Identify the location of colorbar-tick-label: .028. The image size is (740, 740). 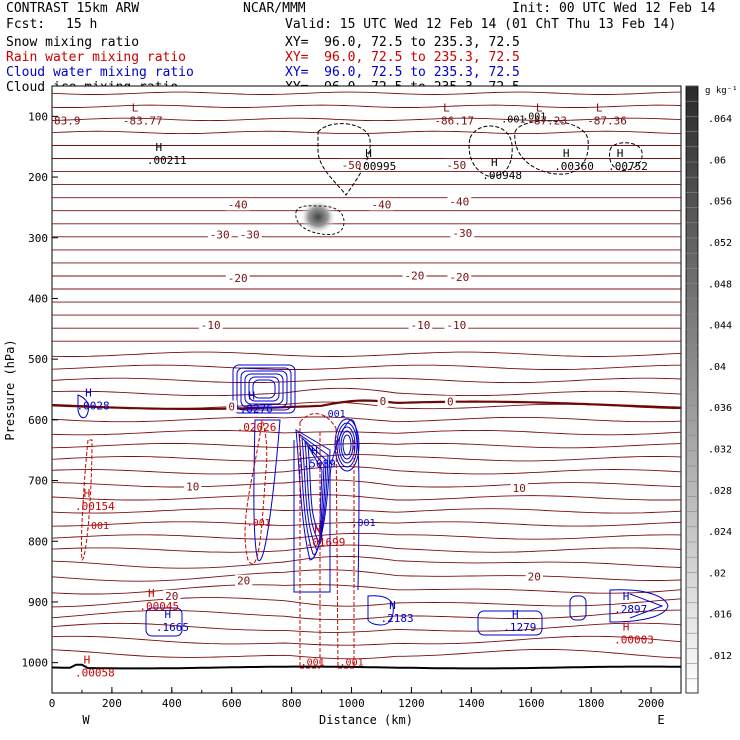
(720, 491).